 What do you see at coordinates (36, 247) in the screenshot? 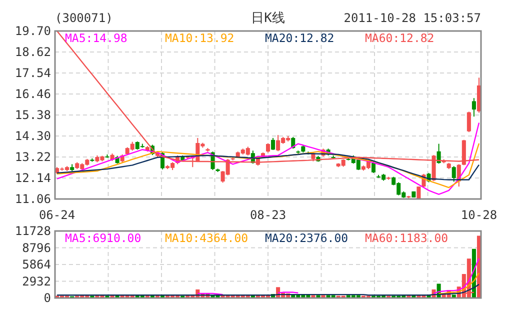
I see `y-tick-label: 8796` at bounding box center [36, 247].